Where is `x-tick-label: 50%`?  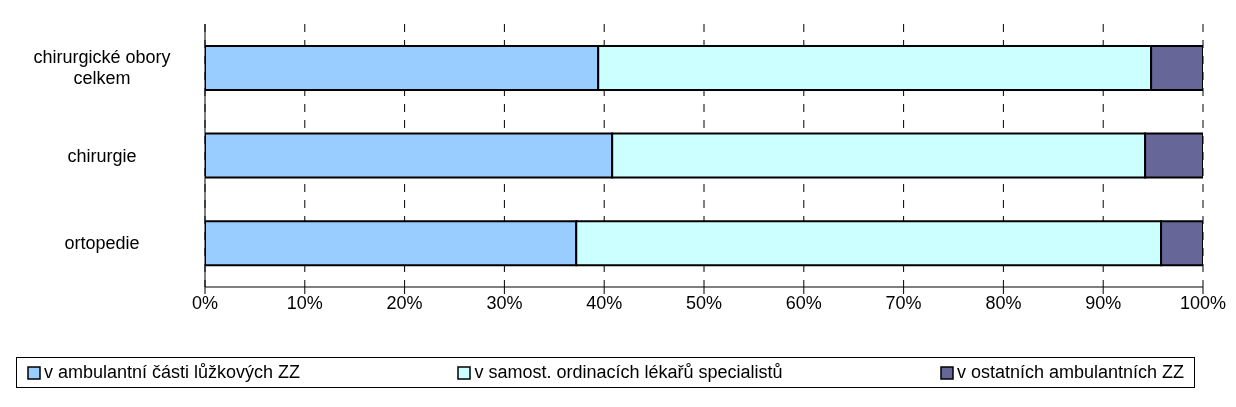
x-tick-label: 50% is located at coordinates (704, 302).